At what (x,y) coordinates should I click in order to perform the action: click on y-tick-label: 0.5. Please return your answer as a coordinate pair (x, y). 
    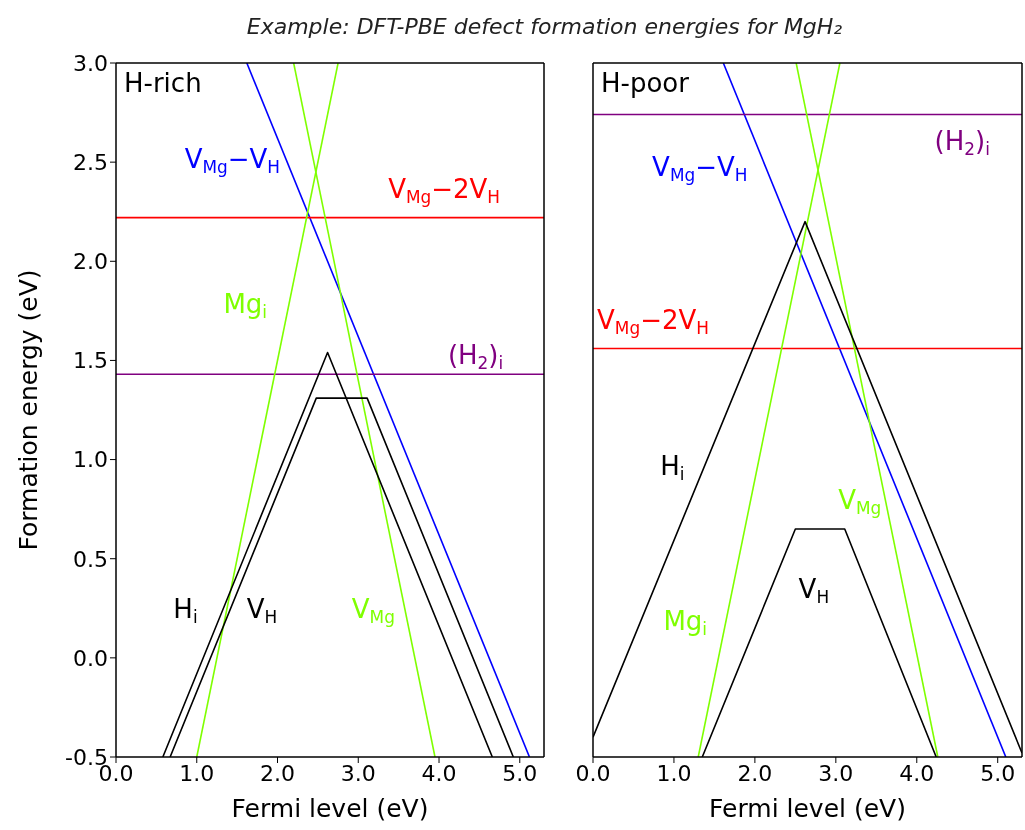
    Looking at the image, I should click on (90, 559).